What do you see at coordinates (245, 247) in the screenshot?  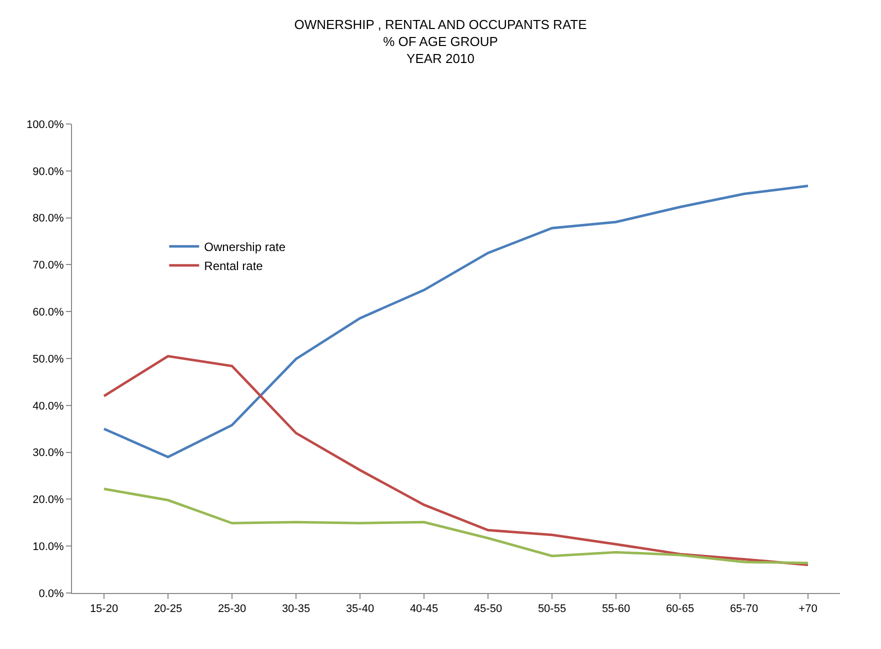 I see `legend-label: Ownership rate` at bounding box center [245, 247].